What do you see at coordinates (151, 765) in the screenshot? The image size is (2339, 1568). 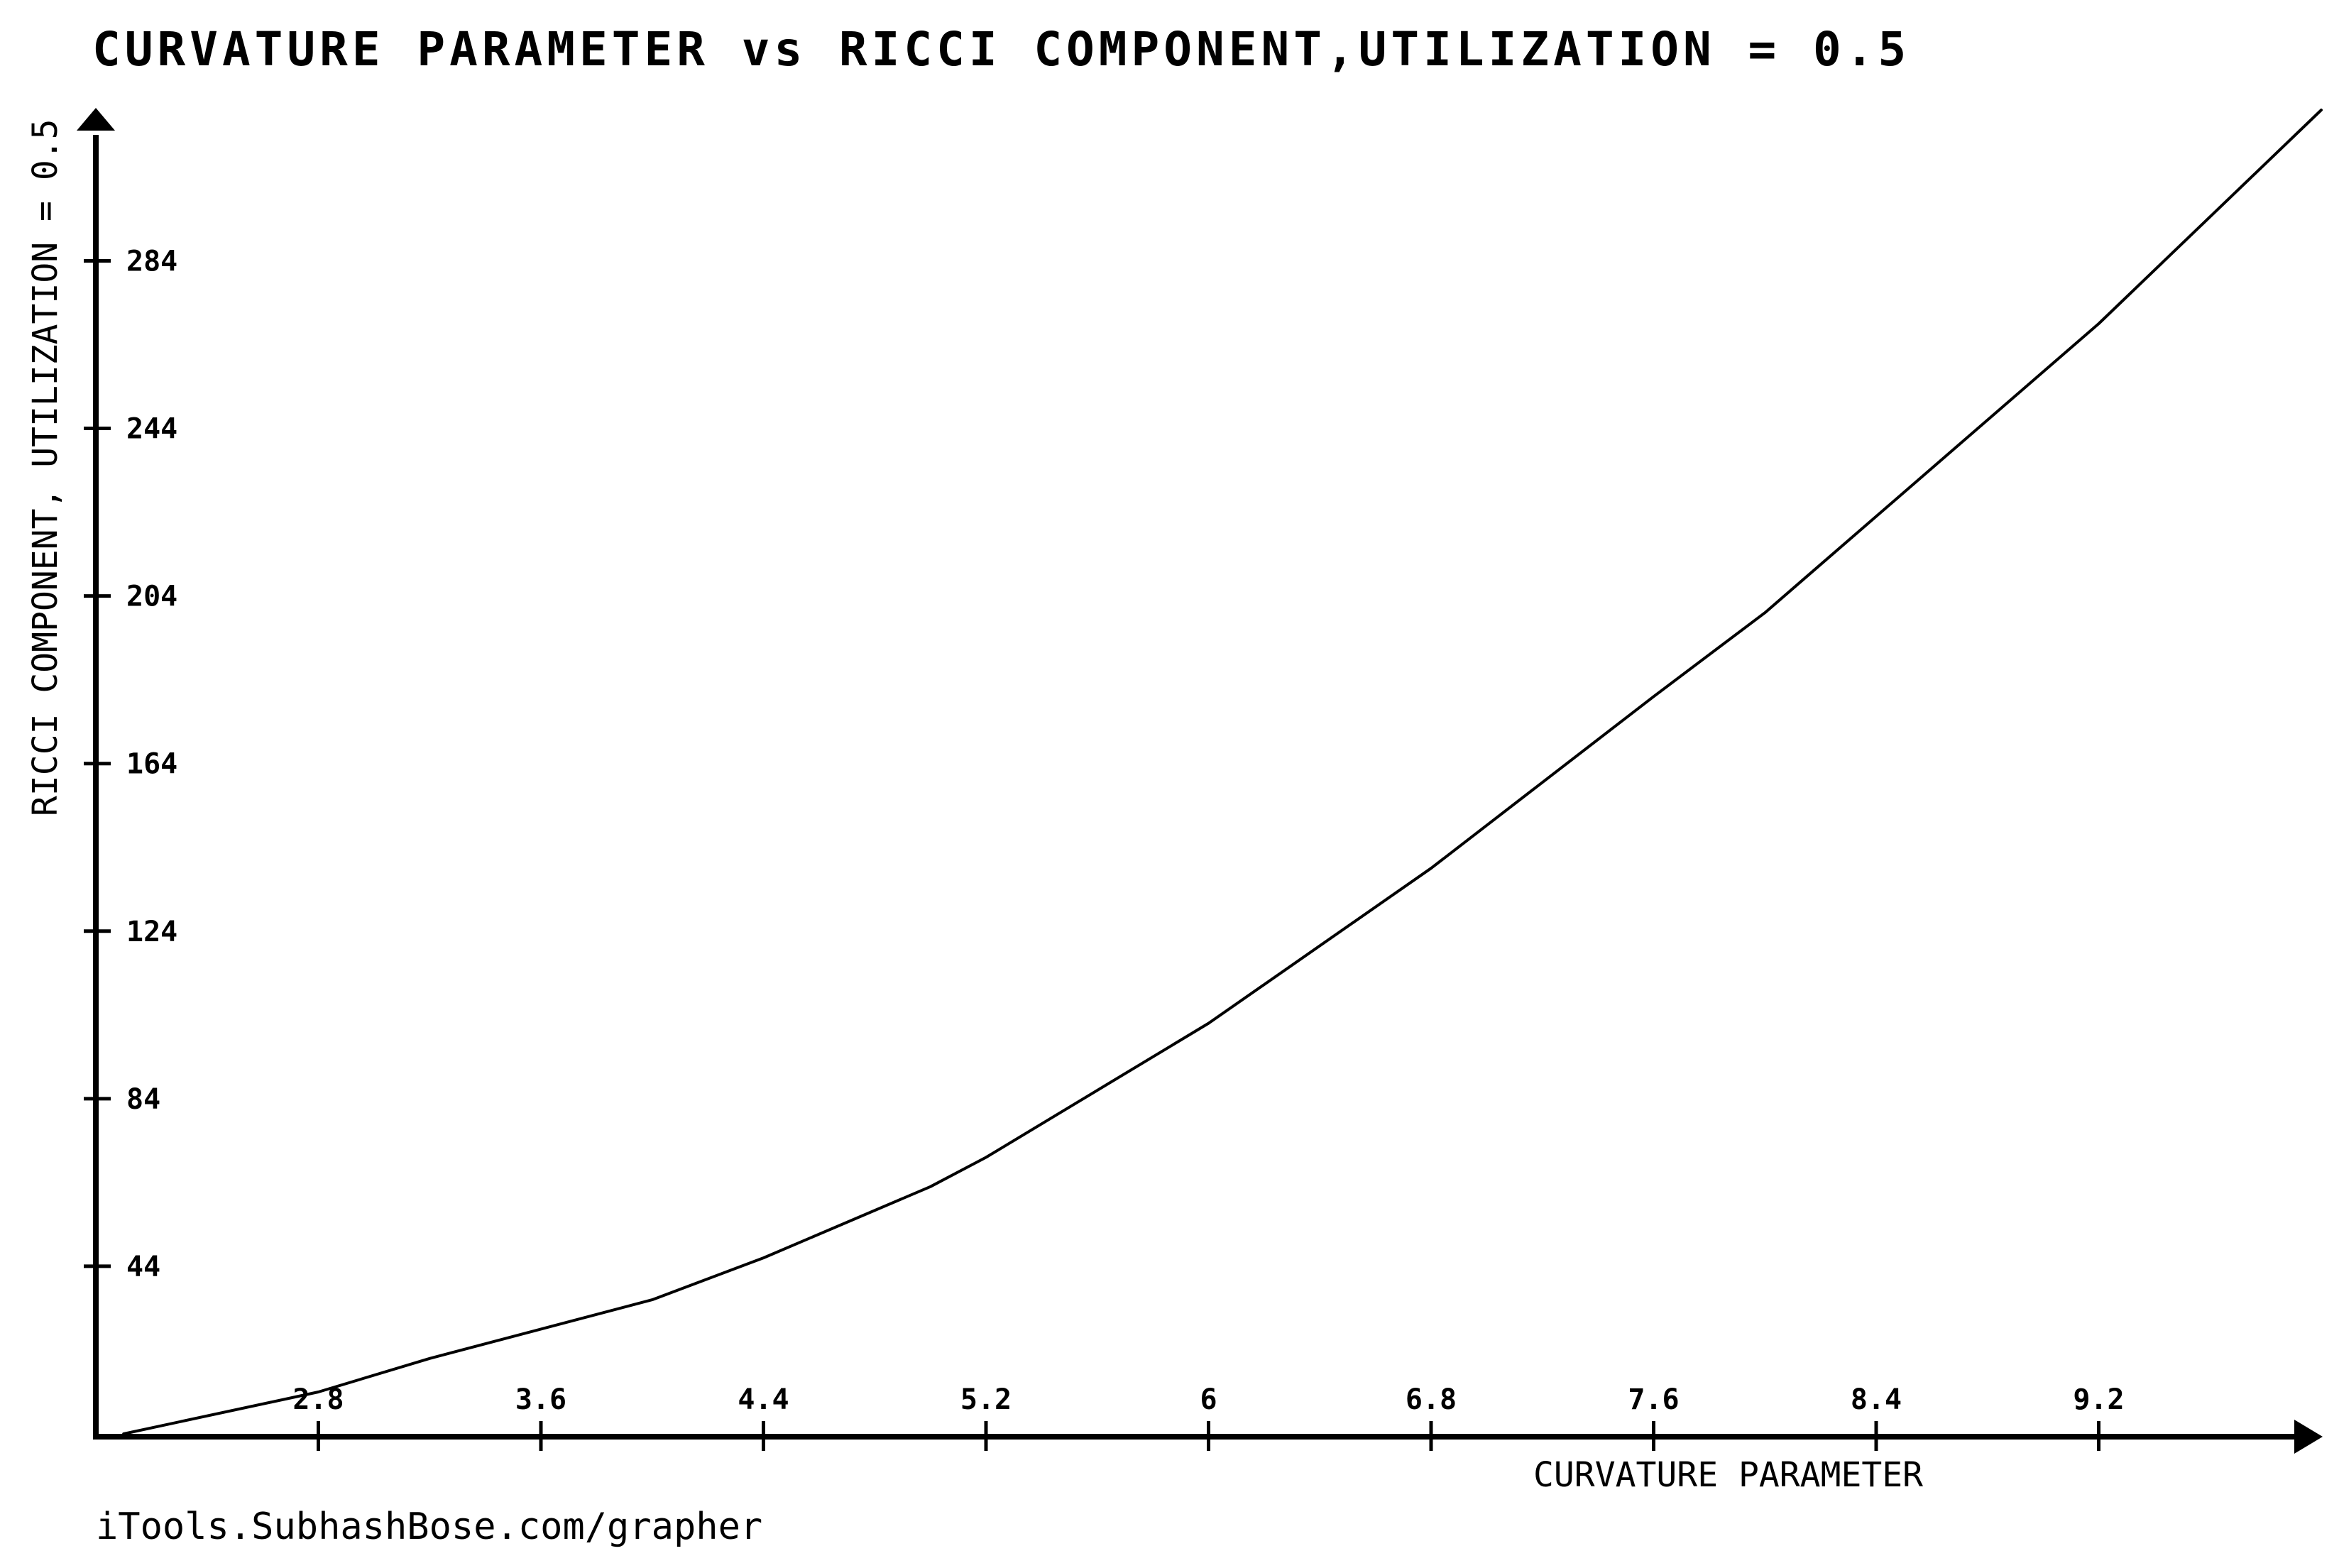 I see `y-tick-label: 164` at bounding box center [151, 765].